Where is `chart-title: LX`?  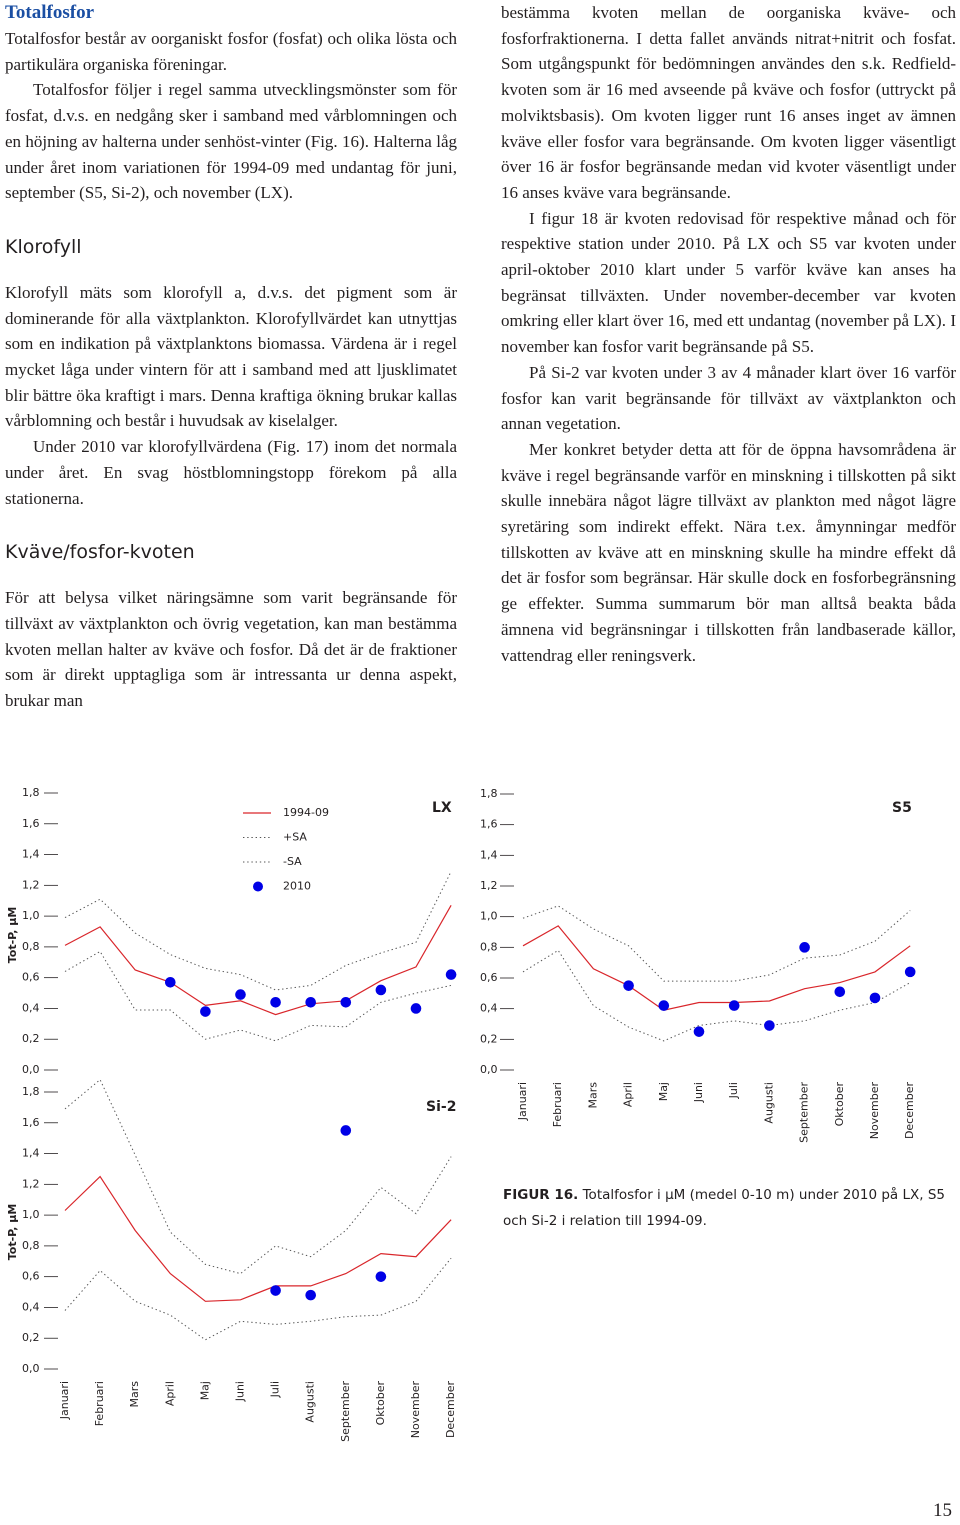
chart-title: LX is located at coordinates (442, 808).